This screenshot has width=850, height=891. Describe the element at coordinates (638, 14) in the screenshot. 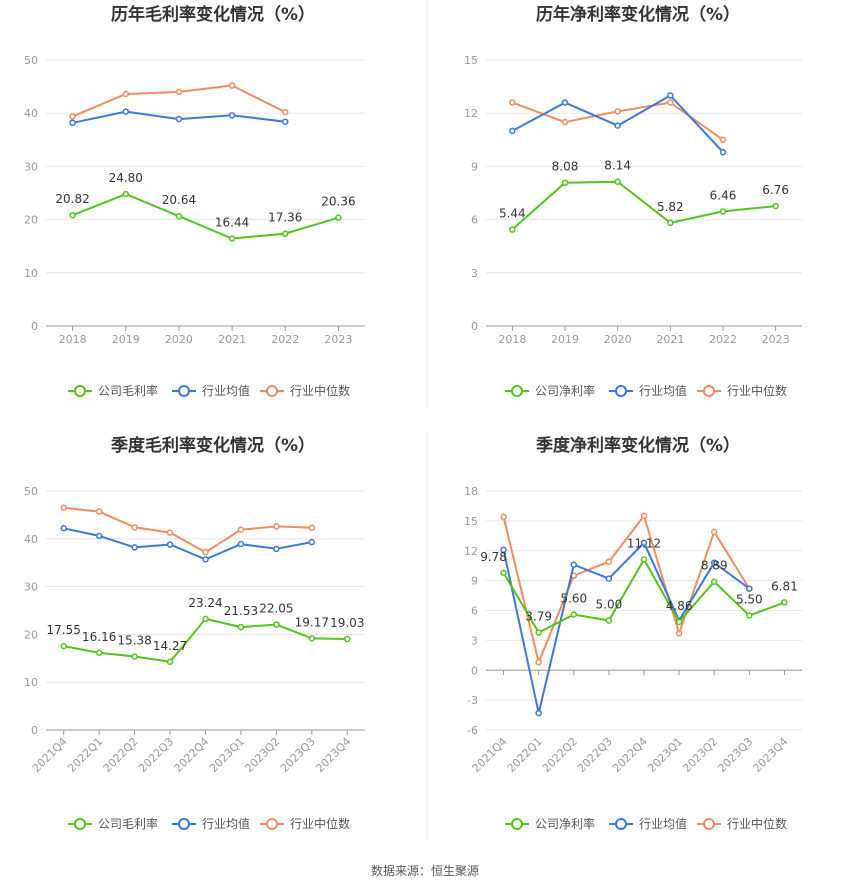

I see `chart-title: 历年净利率变化情况（%）` at that location.